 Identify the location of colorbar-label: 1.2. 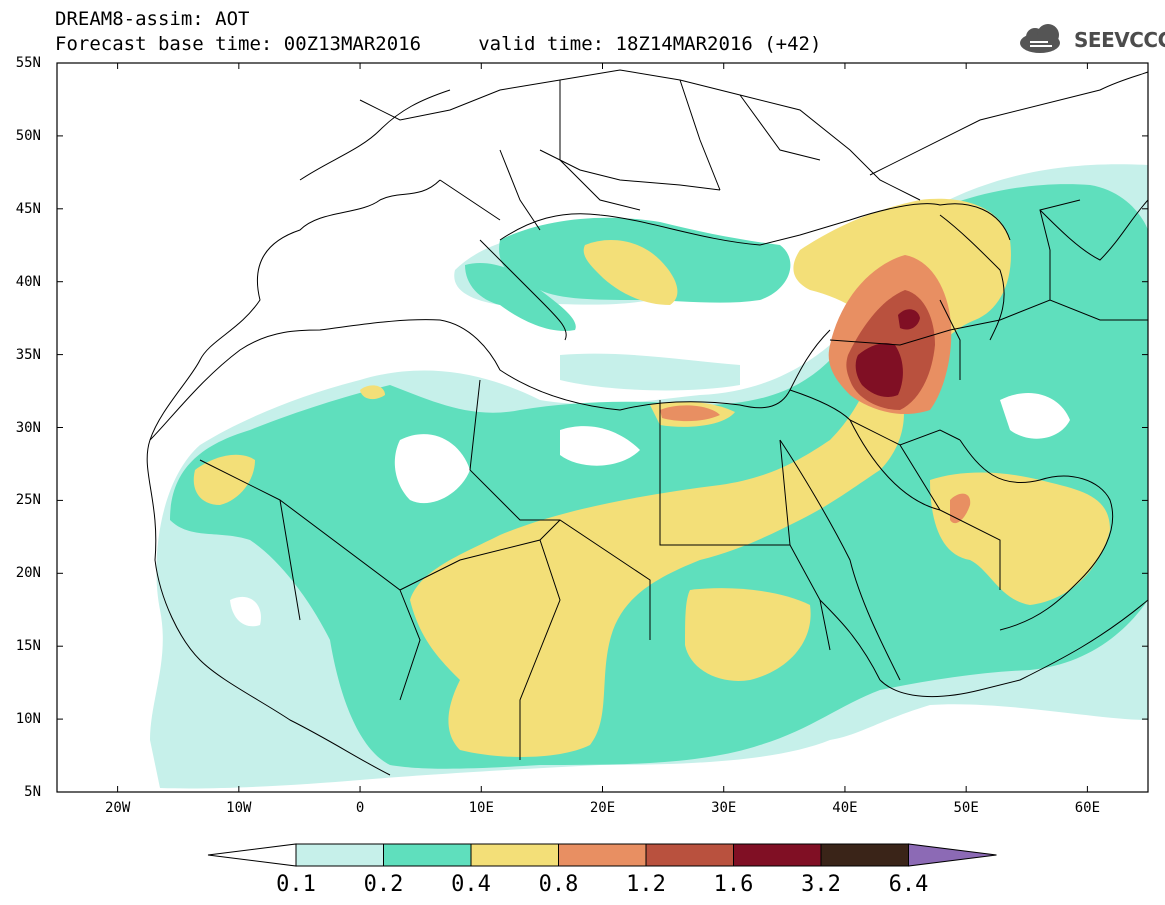
(646, 884).